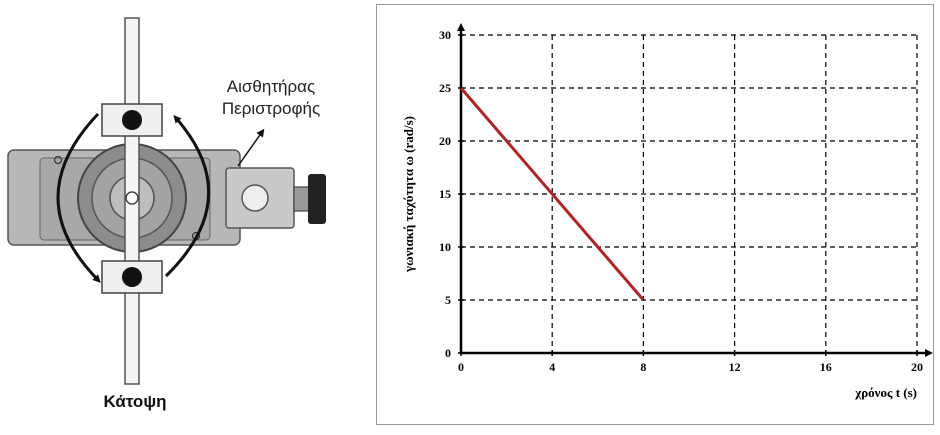  What do you see at coordinates (917, 367) in the screenshot?
I see `x-tick-label-20: 20` at bounding box center [917, 367].